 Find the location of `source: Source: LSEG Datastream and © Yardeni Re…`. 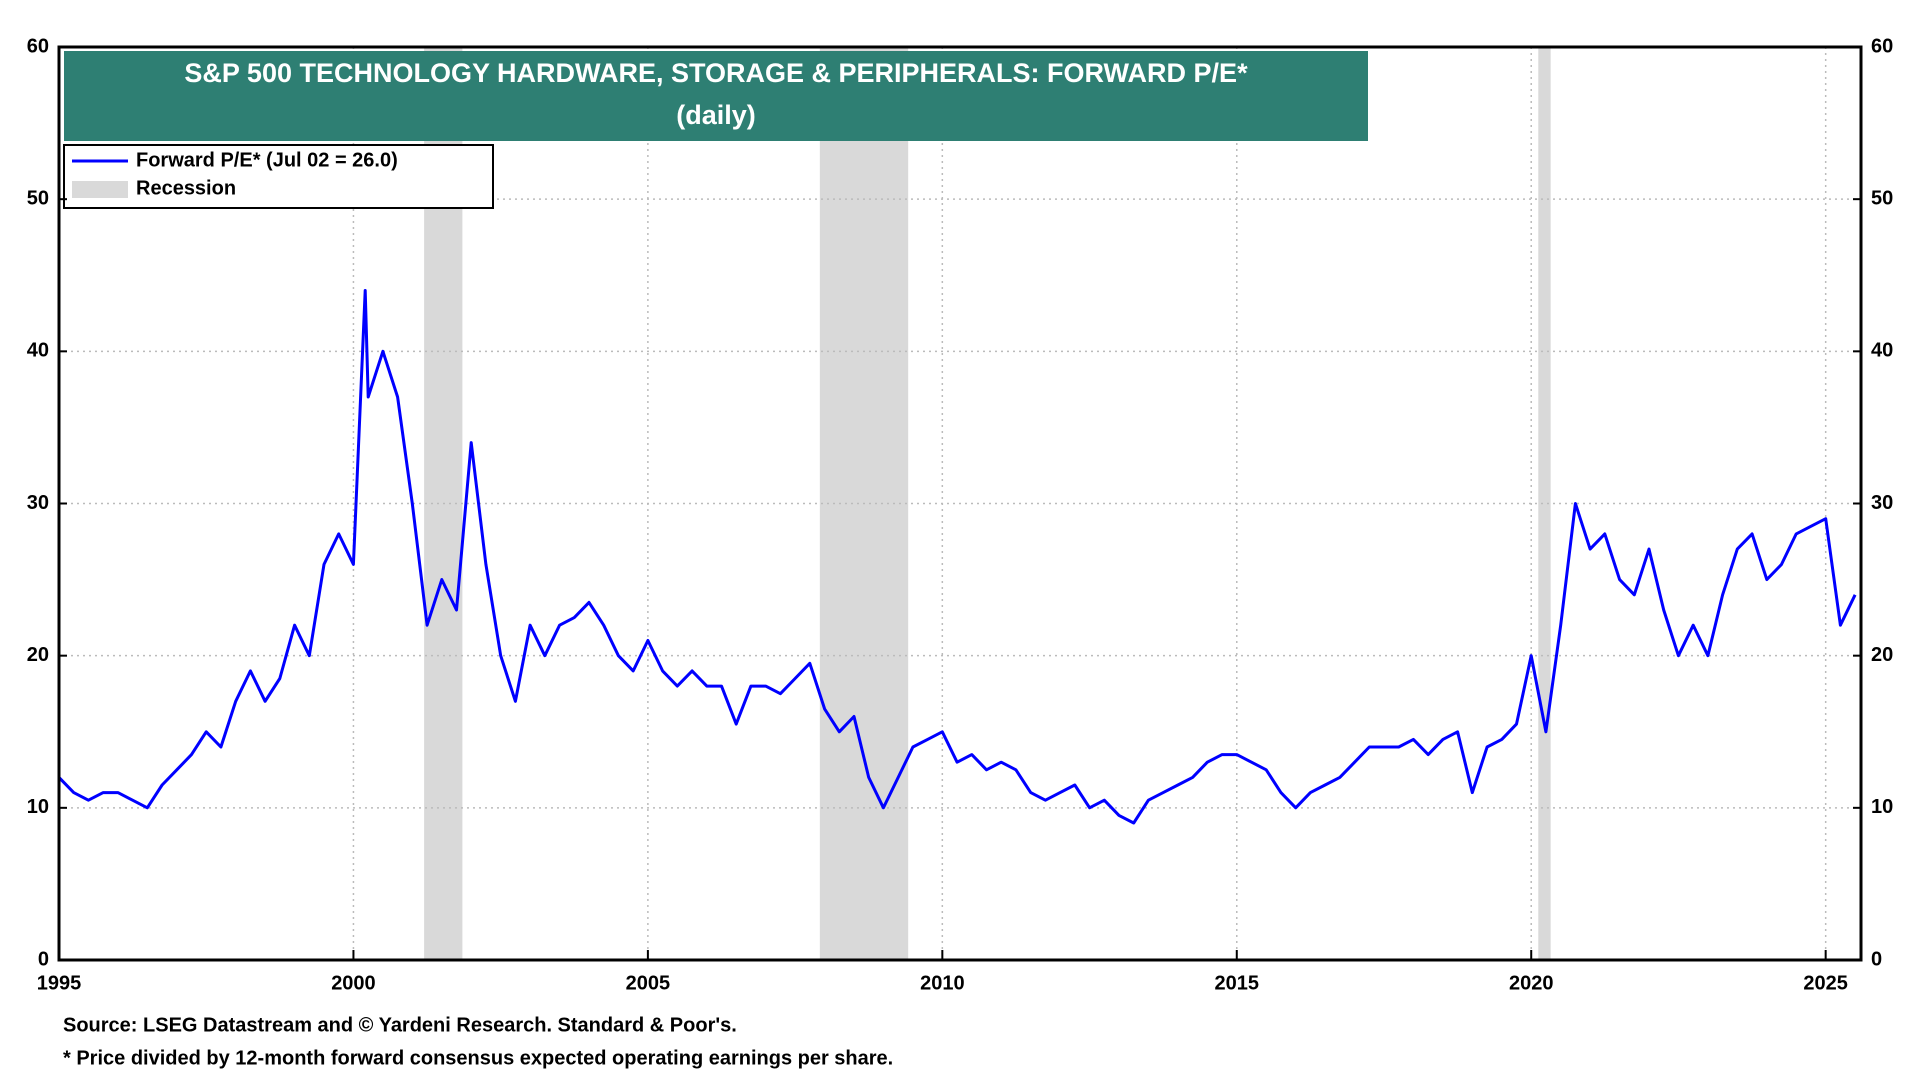

source: Source: LSEG Datastream and © Yardeni Re… is located at coordinates (400, 1025).